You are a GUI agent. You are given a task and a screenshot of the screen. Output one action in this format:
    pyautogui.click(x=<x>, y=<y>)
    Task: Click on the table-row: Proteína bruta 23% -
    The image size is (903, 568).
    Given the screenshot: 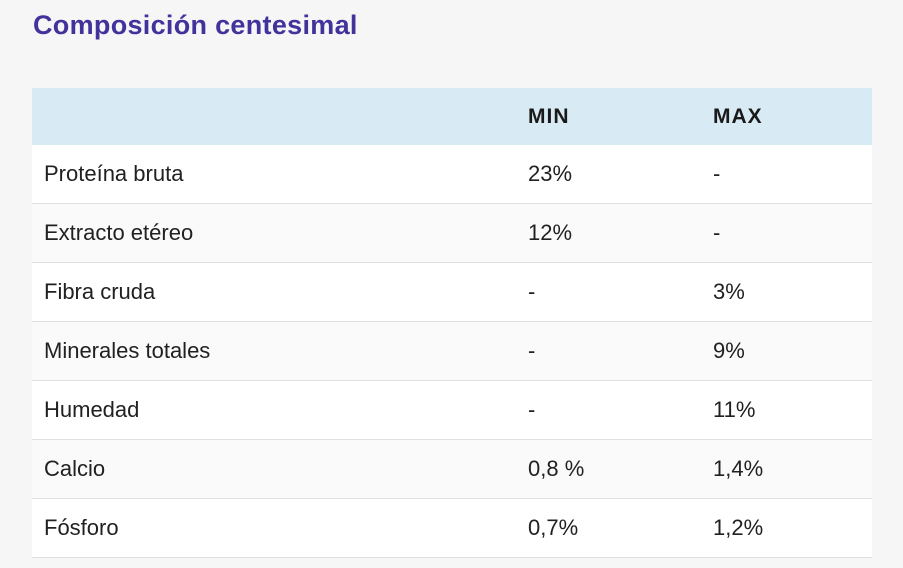 What is the action you would take?
    pyautogui.click(x=452, y=174)
    